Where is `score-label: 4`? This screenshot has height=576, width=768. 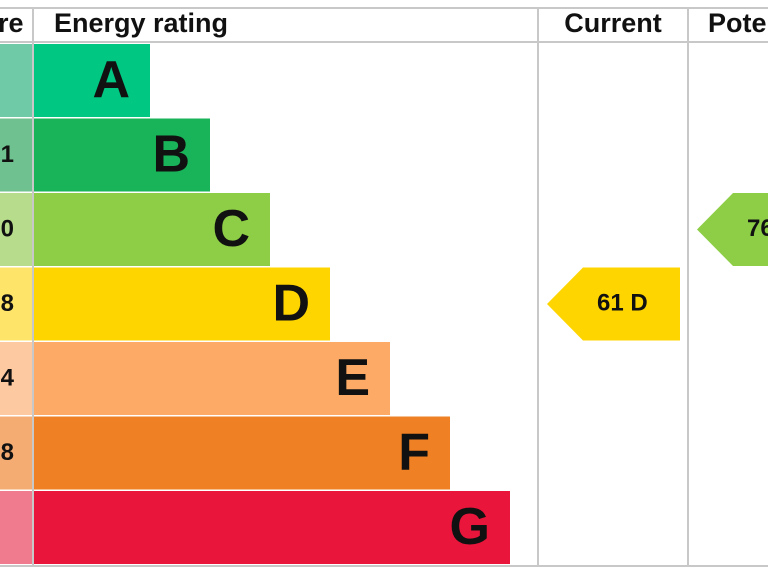
score-label: 4 is located at coordinates (8, 378).